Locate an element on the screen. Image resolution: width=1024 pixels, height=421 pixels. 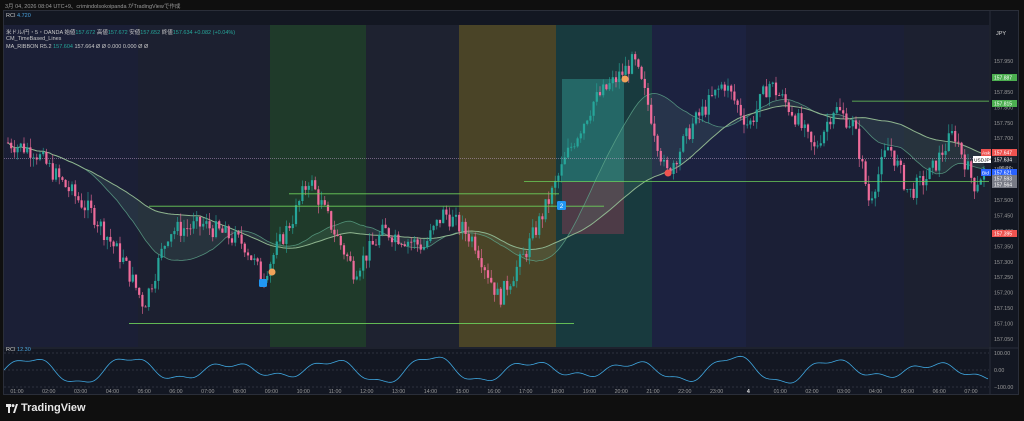
tradingview-brand: TradingView is located at coordinates (46, 408).